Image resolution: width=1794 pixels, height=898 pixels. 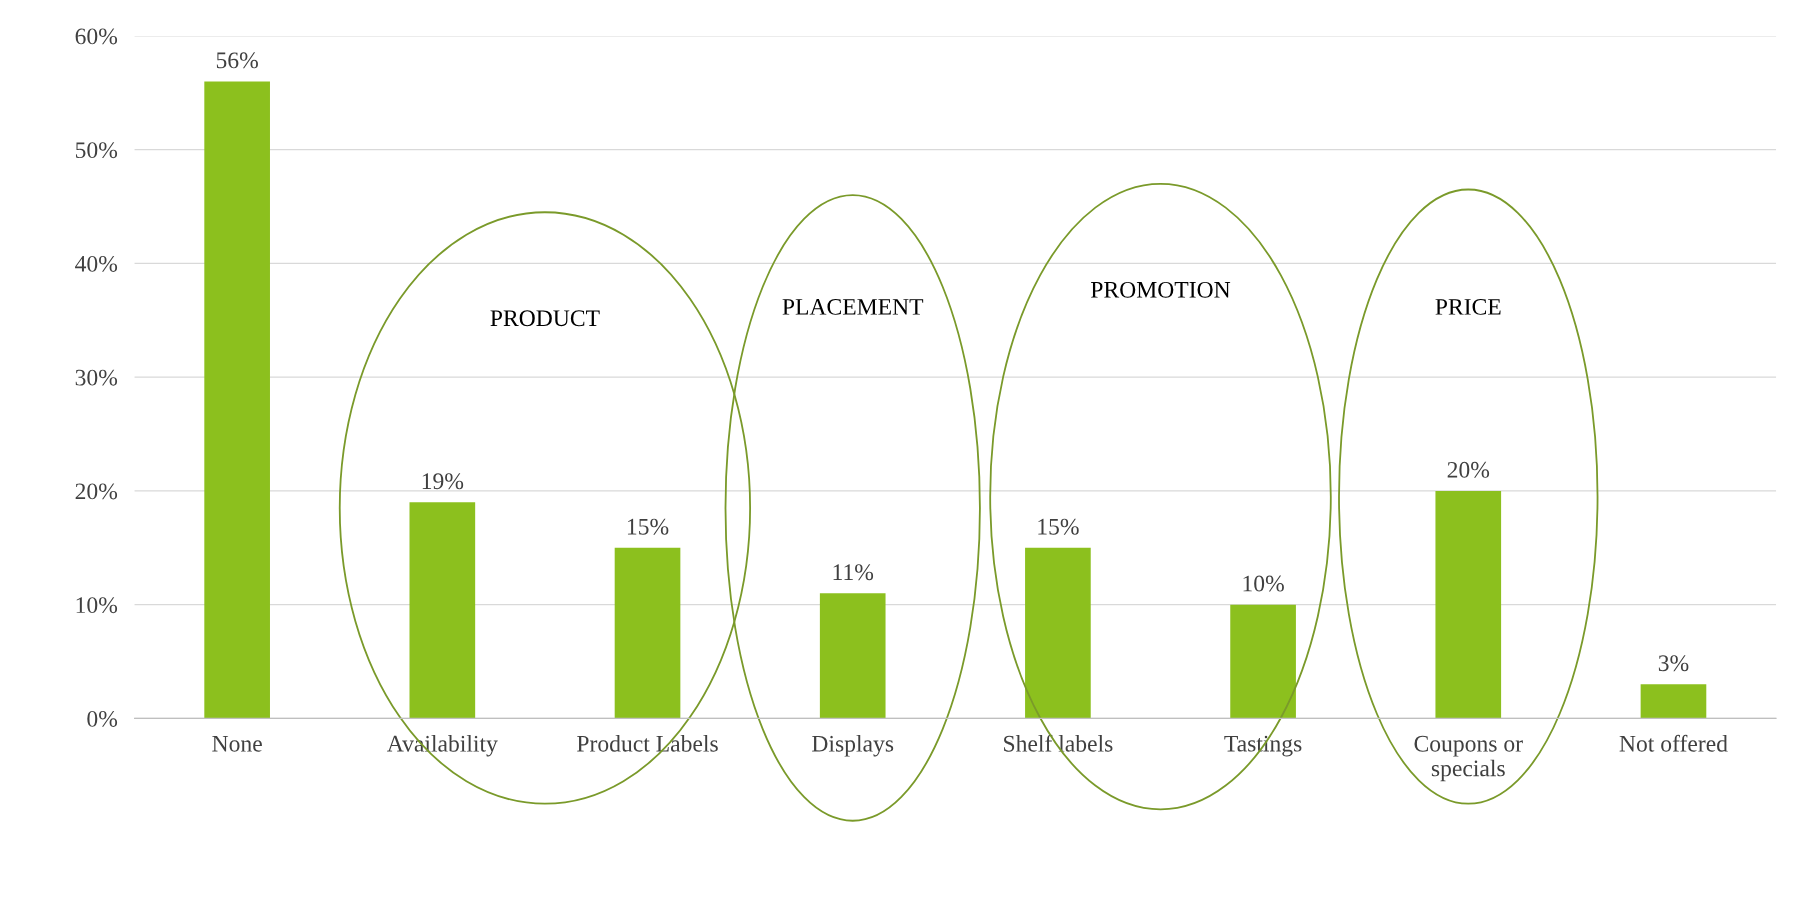 What do you see at coordinates (1673, 743) in the screenshot?
I see `x-tick-label: Not offered` at bounding box center [1673, 743].